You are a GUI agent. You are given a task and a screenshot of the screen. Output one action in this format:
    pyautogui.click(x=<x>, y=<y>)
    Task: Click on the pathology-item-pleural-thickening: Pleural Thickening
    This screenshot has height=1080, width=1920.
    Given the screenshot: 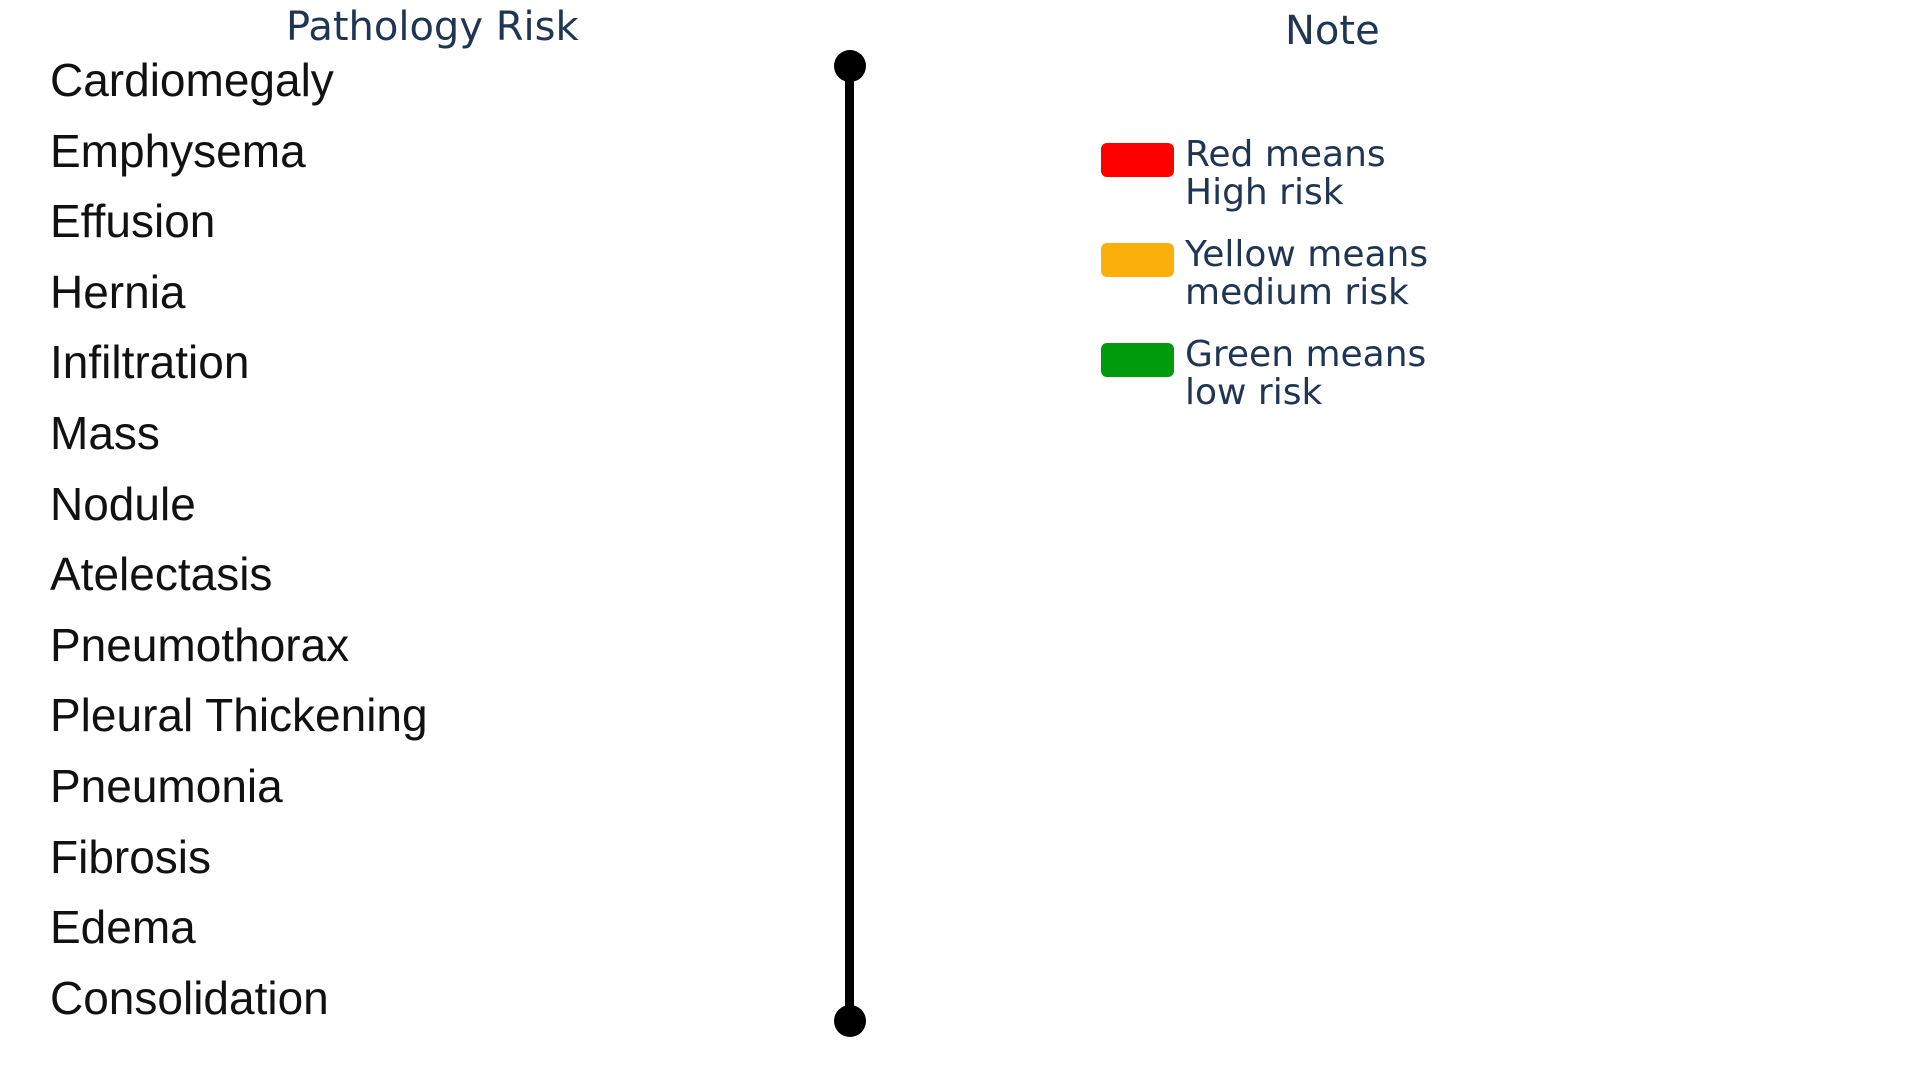 What is the action you would take?
    pyautogui.click(x=239, y=715)
    